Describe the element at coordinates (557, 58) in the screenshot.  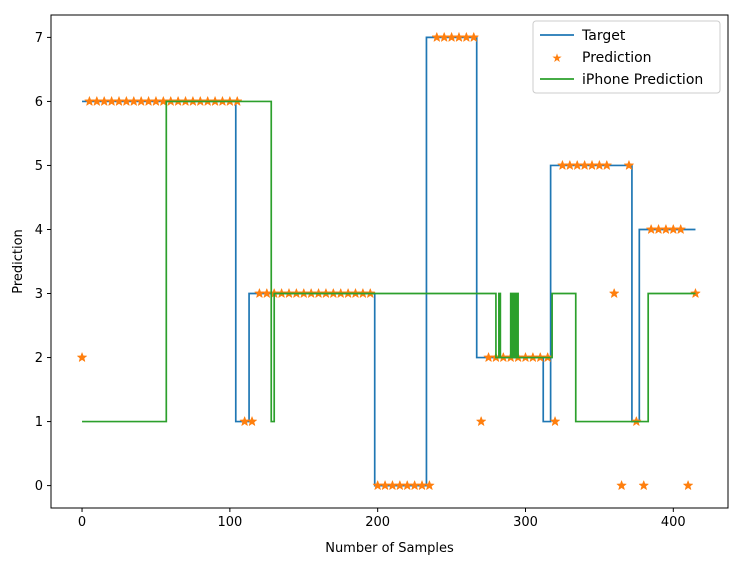
I see `legend-swatch-prediction: ★` at that location.